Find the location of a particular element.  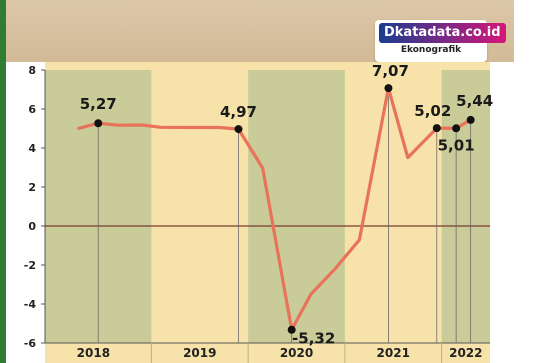

y-tick-label: -4 is located at coordinates (30, 304).